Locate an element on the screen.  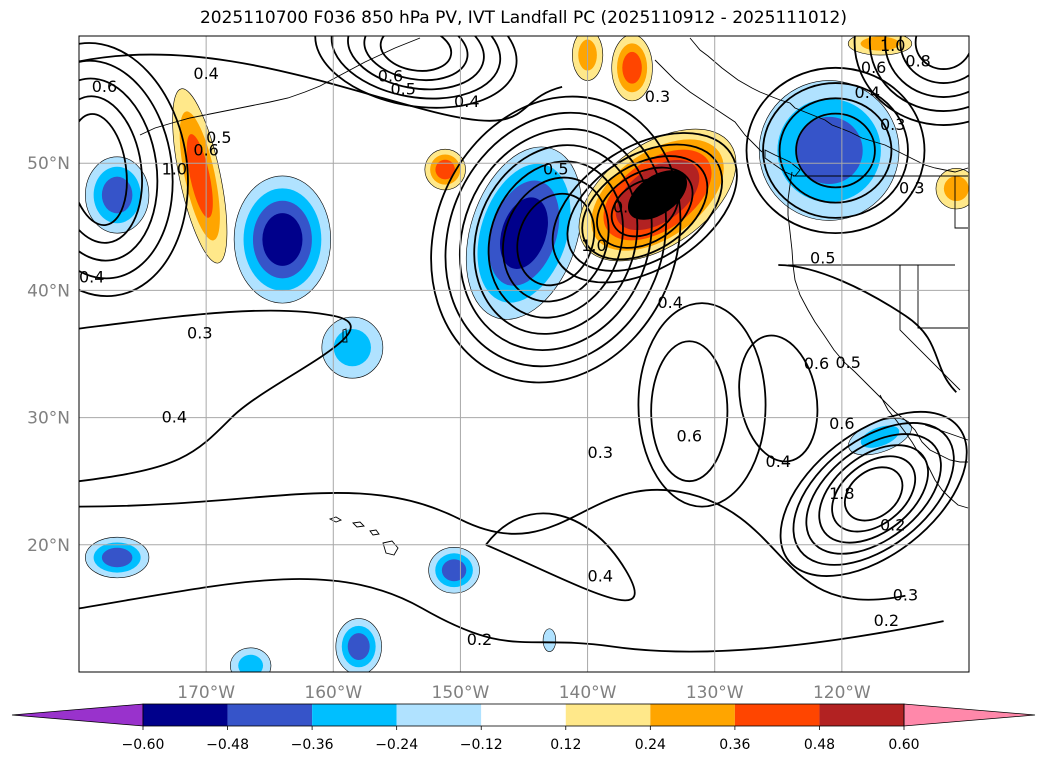
colorbar-tick-label: 0.12 is located at coordinates (565, 745).